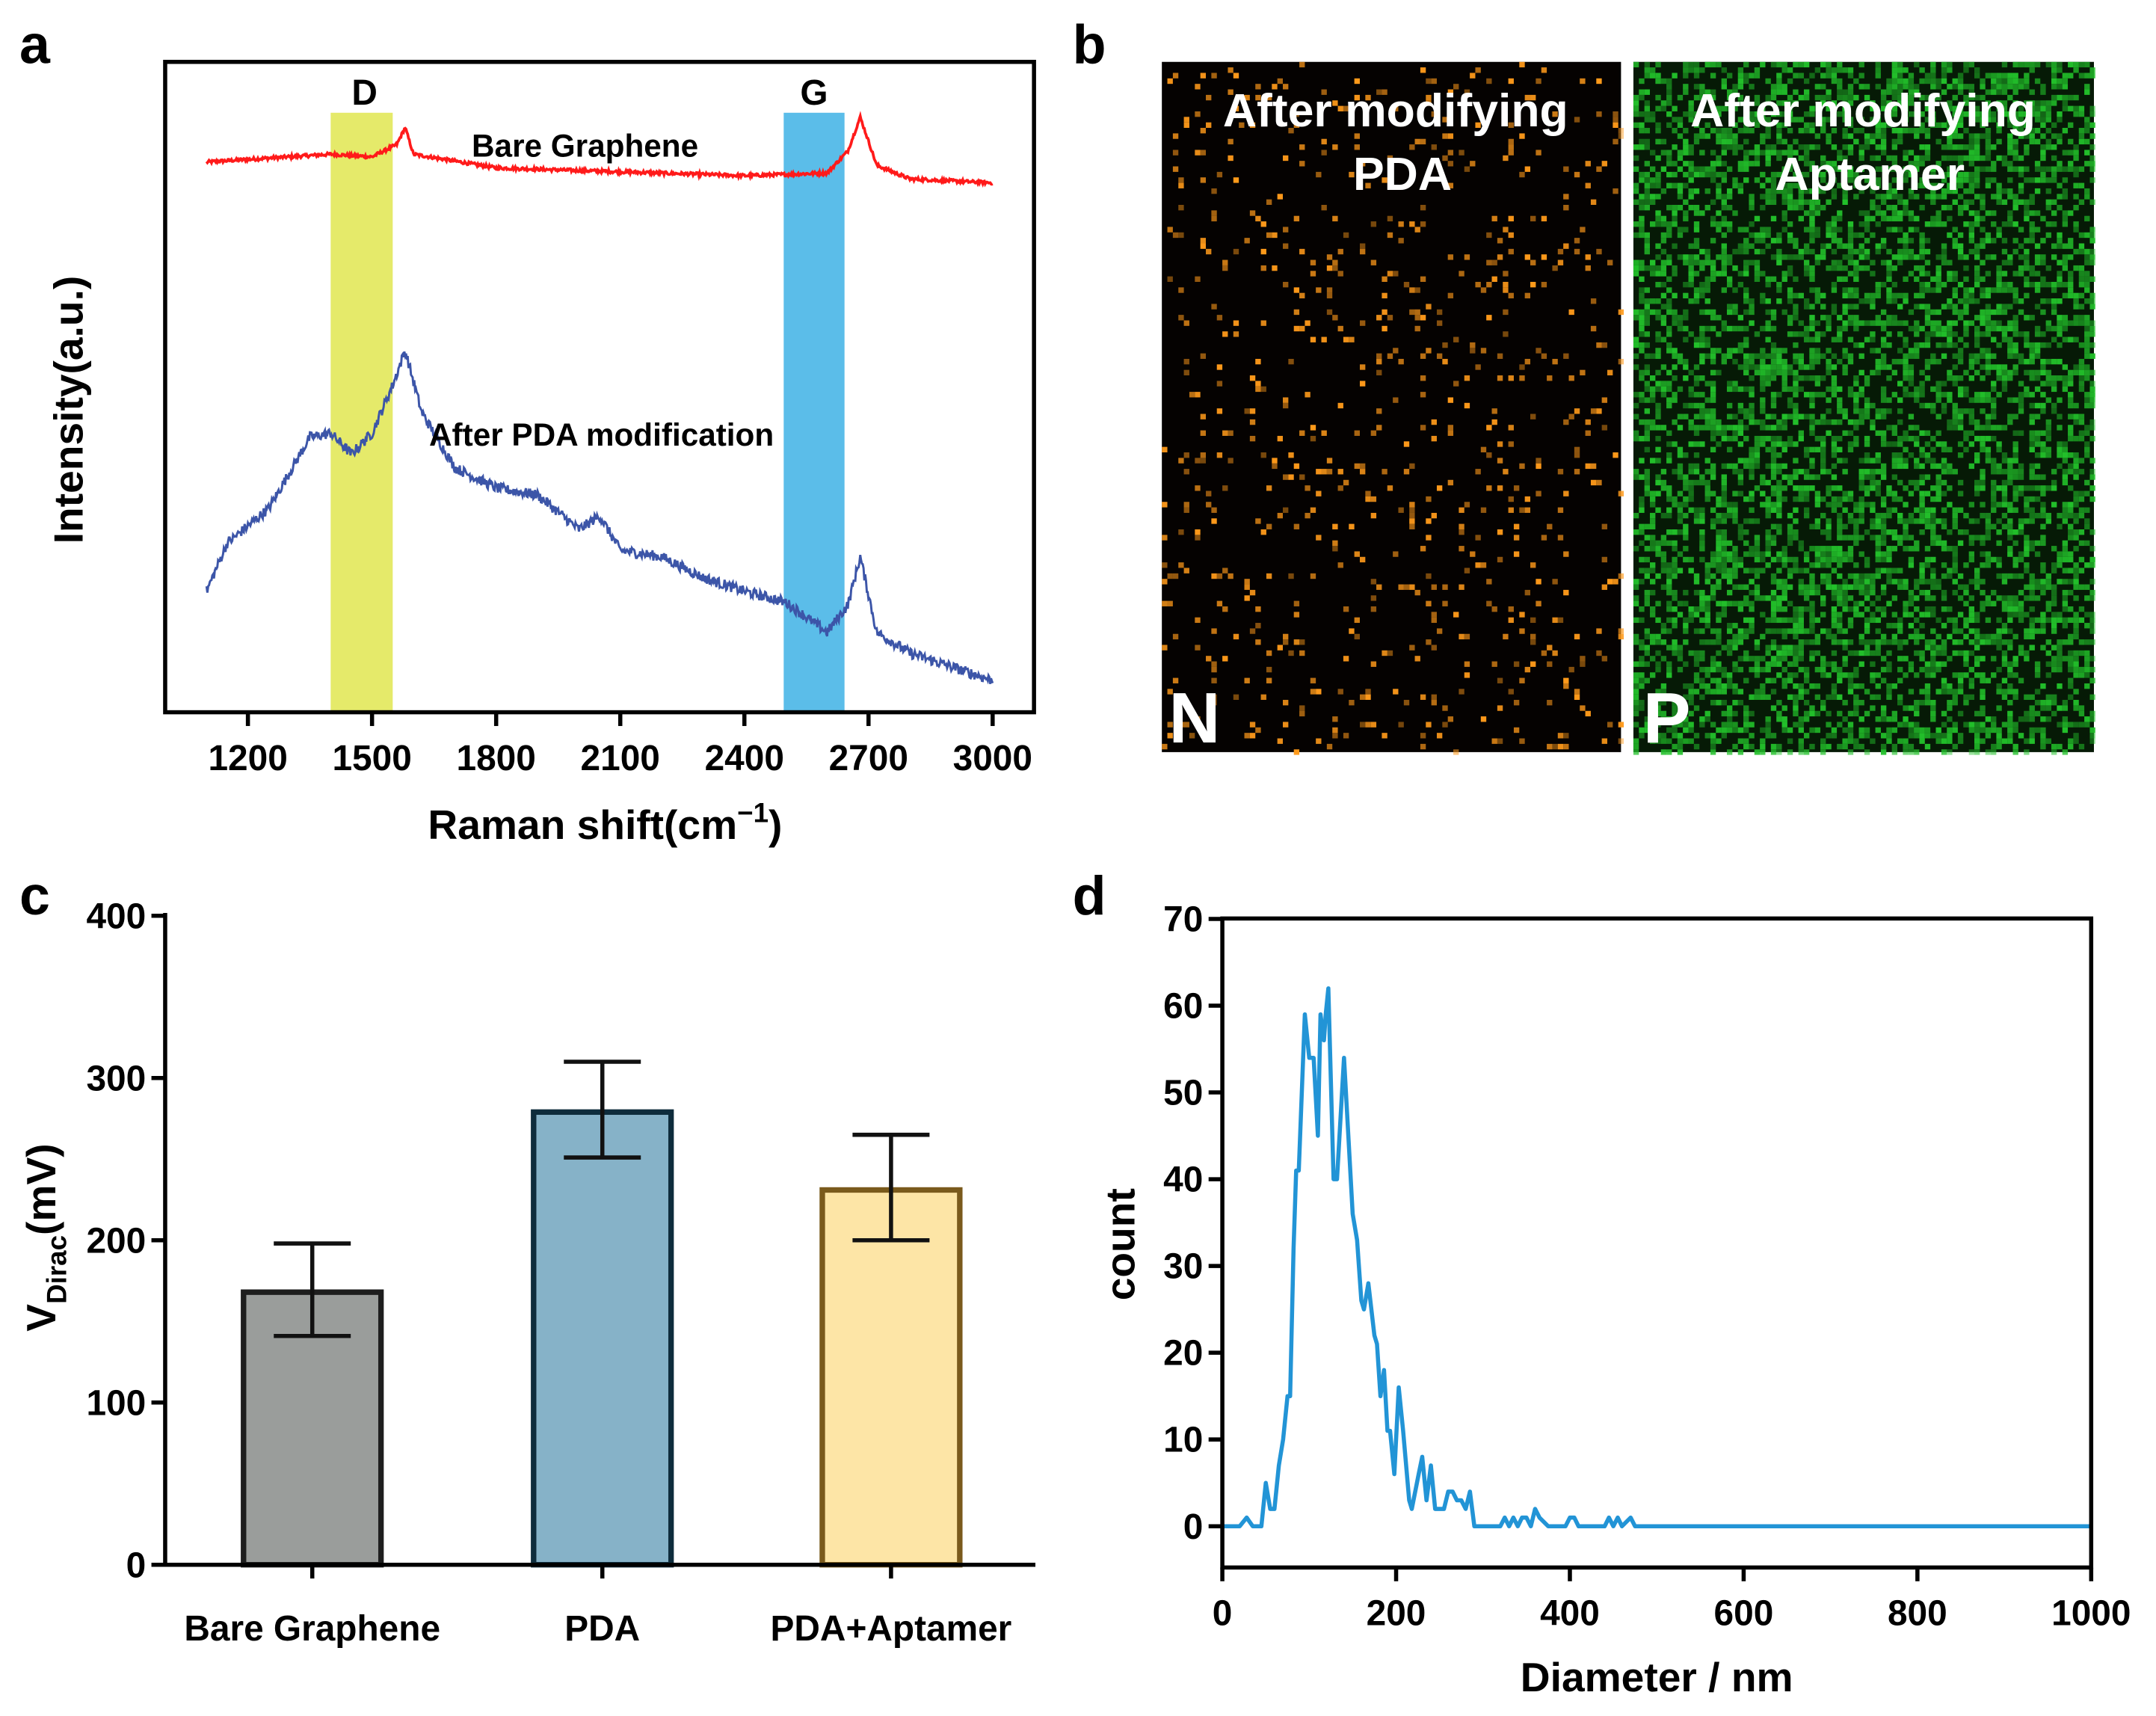 This screenshot has width=2156, height=1716. Describe the element at coordinates (69, 410) in the screenshot. I see `y-axis-title-intensity: Intensity(a.u.)` at that location.